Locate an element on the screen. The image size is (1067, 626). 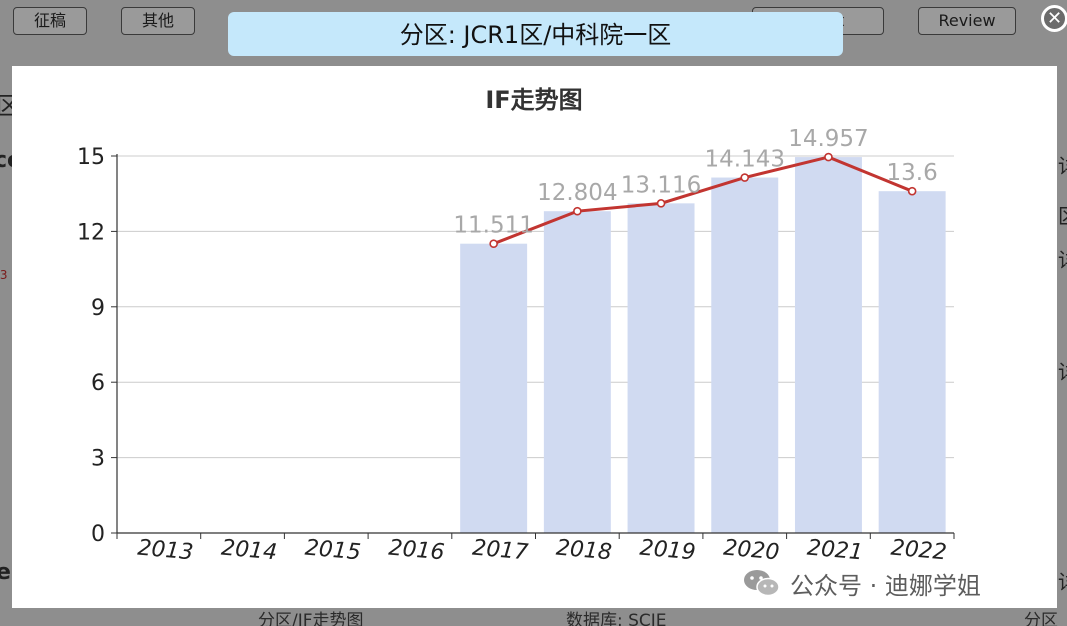
bg-fragment: .3 is located at coordinates (4, 275).